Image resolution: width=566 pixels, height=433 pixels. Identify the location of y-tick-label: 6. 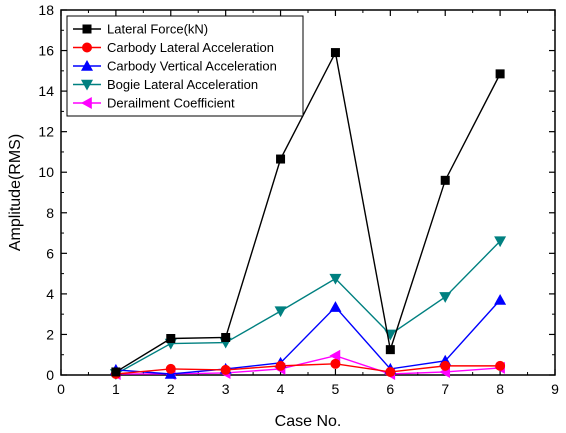
(50, 253).